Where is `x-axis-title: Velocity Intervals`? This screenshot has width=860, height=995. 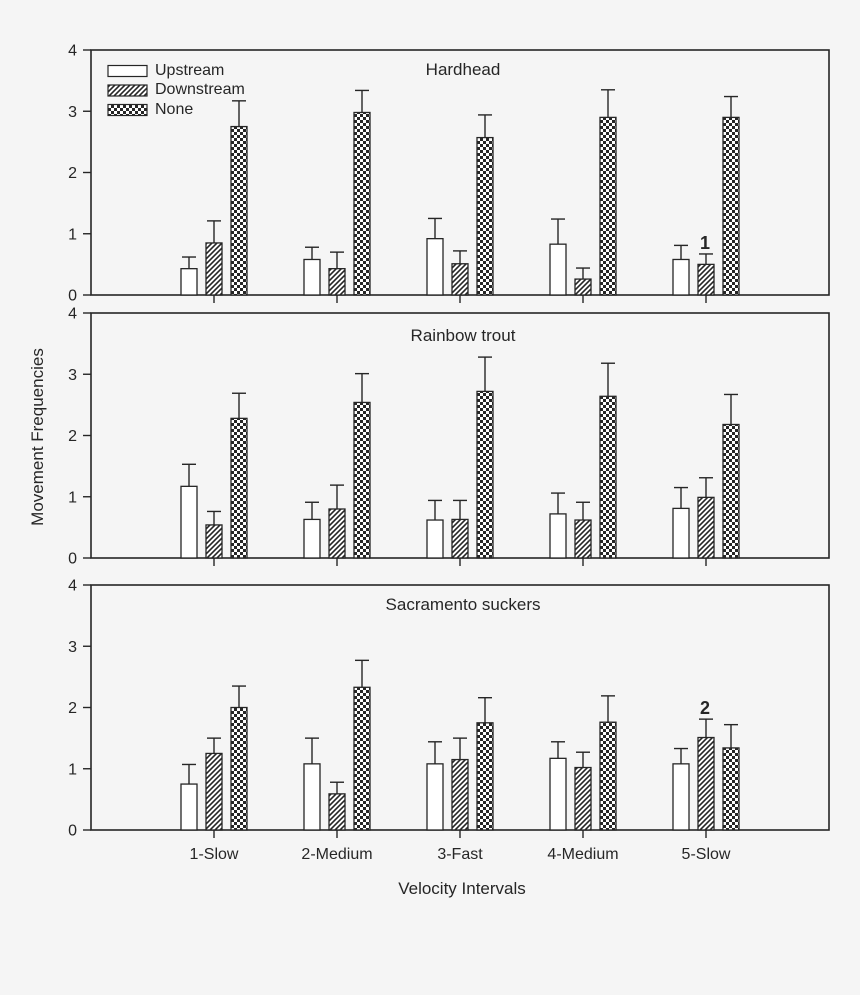 x-axis-title: Velocity Intervals is located at coordinates (462, 888).